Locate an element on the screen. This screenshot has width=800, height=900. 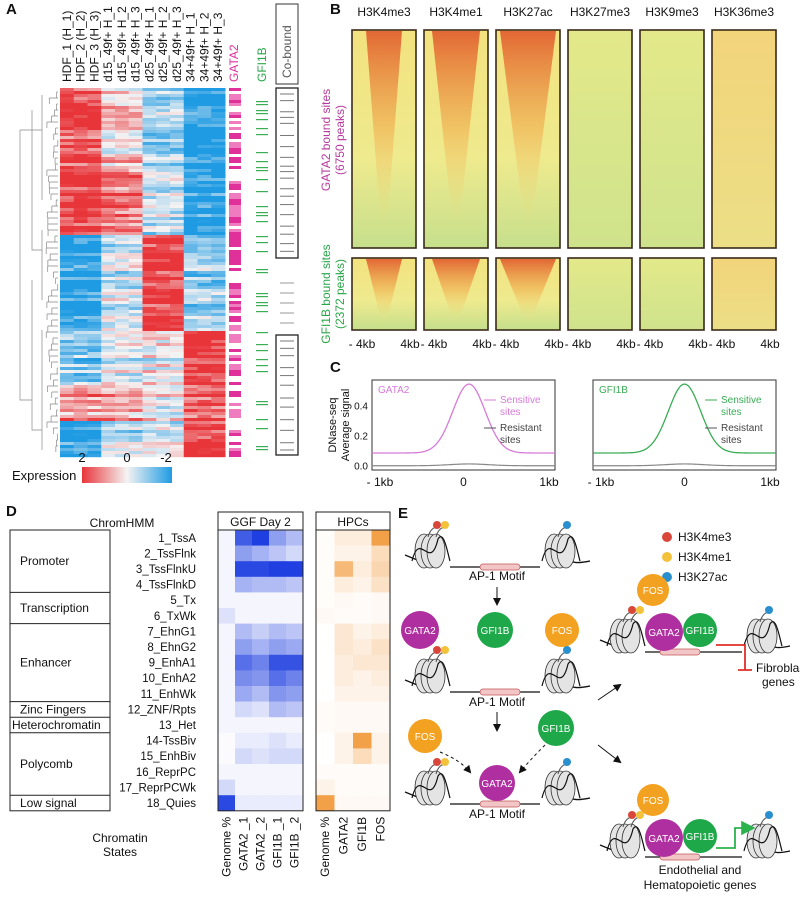
mark-dot is located at coordinates (667, 537).